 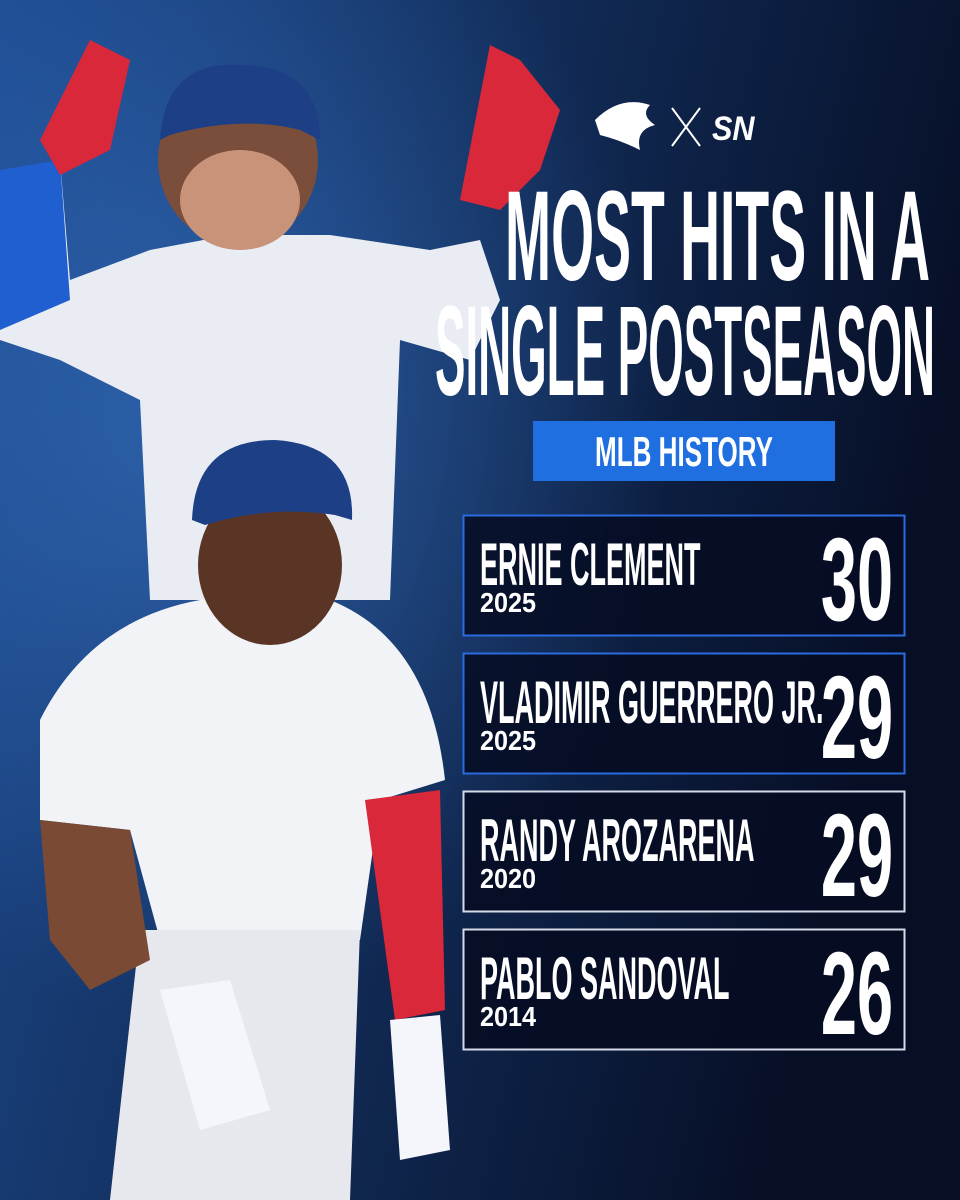 What do you see at coordinates (686, 127) in the screenshot?
I see `cross` at bounding box center [686, 127].